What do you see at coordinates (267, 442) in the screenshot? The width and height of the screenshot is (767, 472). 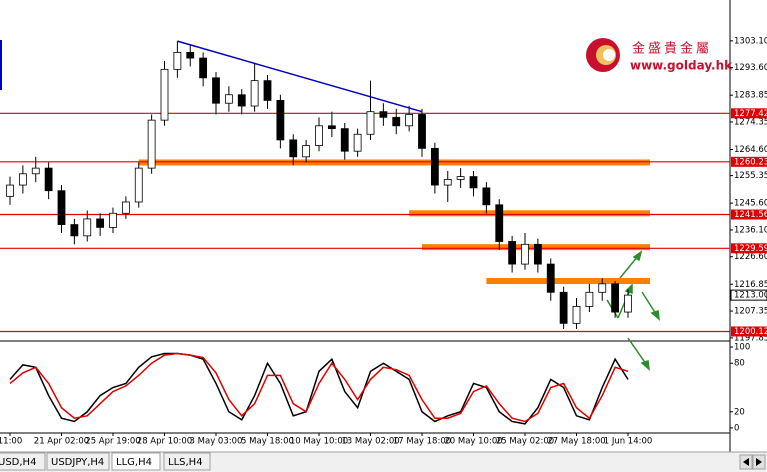 I see `x-tick-label: 5 May 18:00` at bounding box center [267, 442].